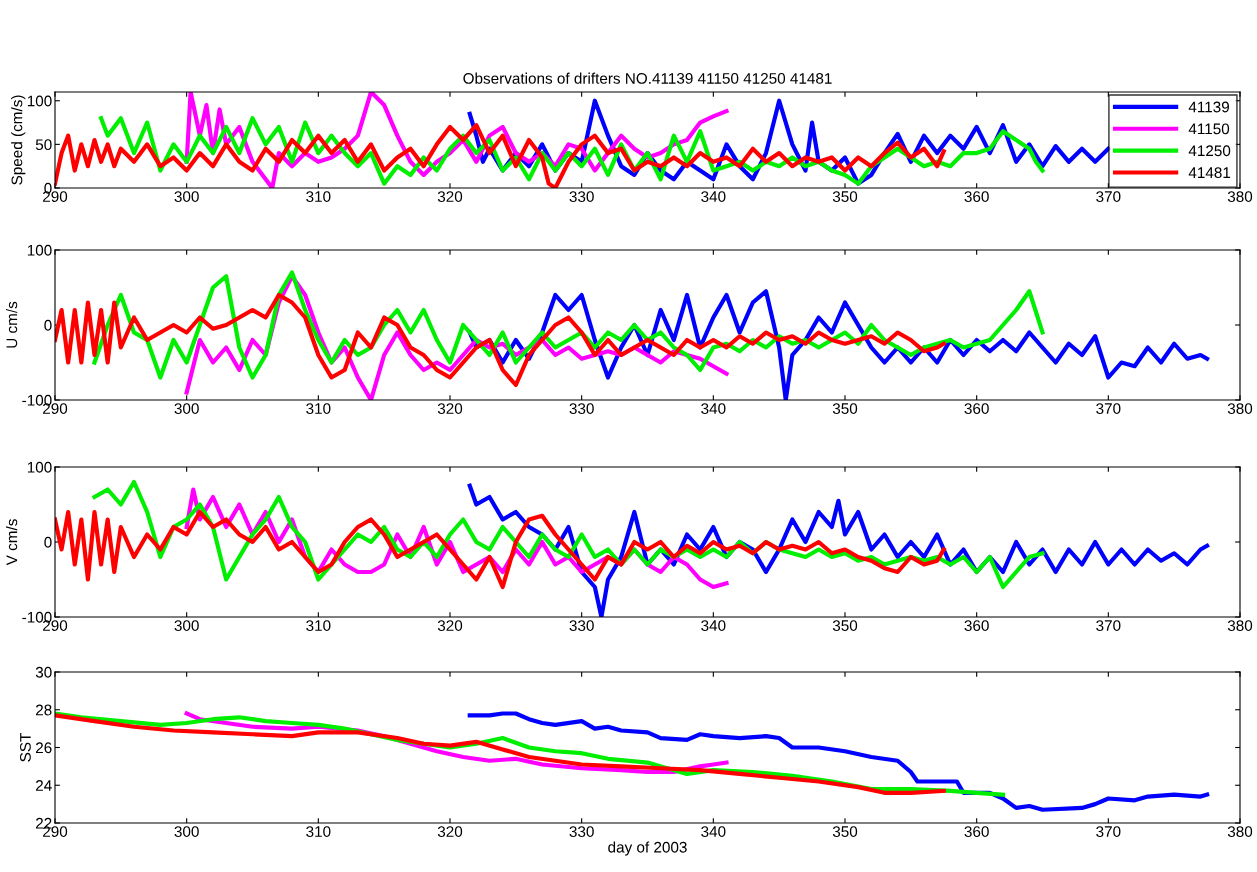  What do you see at coordinates (1208, 107) in the screenshot?
I see `legend-label: 41139` at bounding box center [1208, 107].